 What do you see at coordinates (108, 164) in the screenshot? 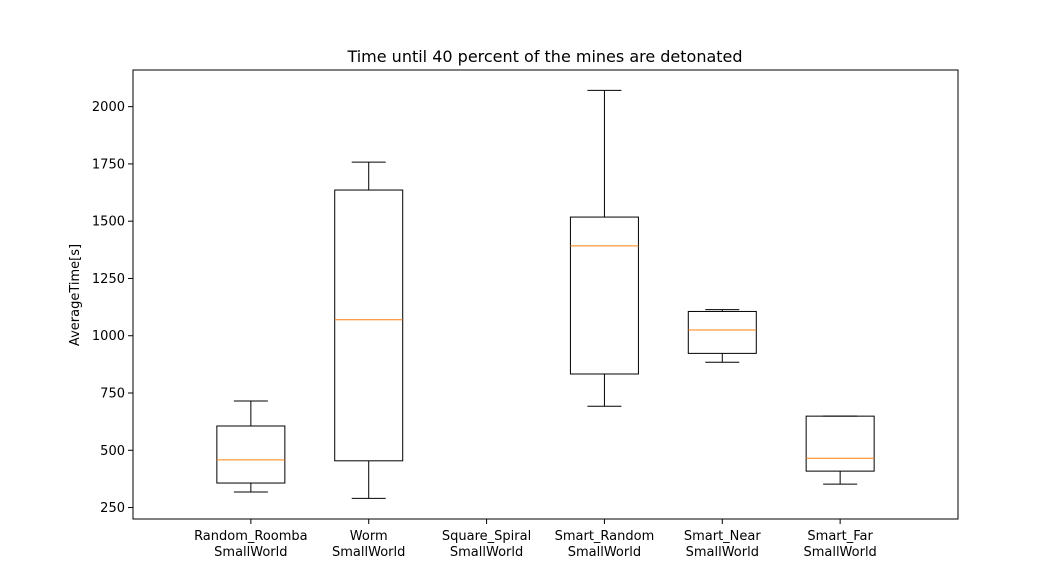
I see `y-tick-label: 1750` at bounding box center [108, 164].